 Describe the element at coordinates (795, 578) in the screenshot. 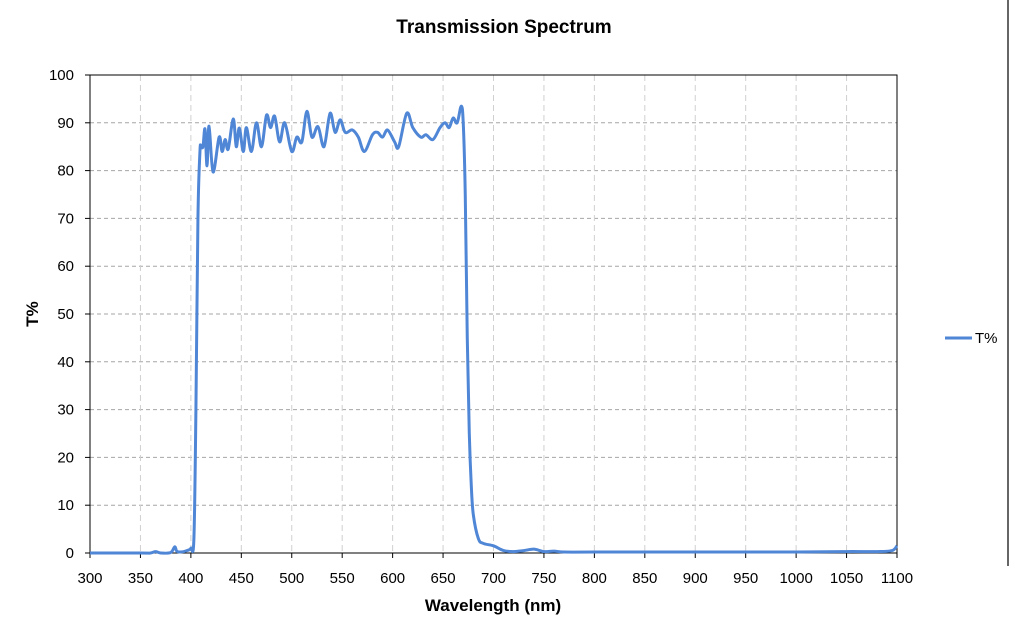

I see `x-tick-label: 1000` at that location.